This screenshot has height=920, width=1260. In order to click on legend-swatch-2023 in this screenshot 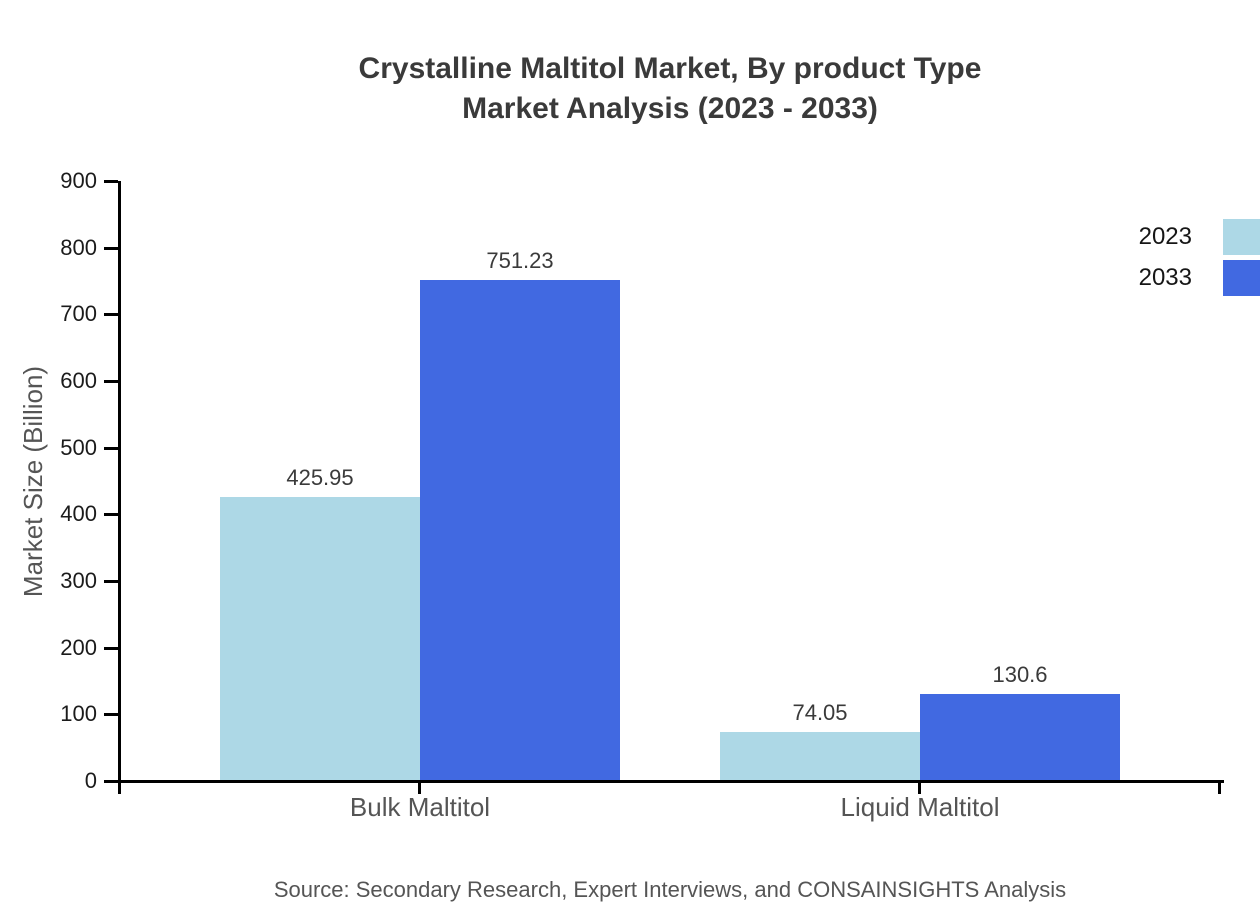, I will do `click(1241, 237)`.